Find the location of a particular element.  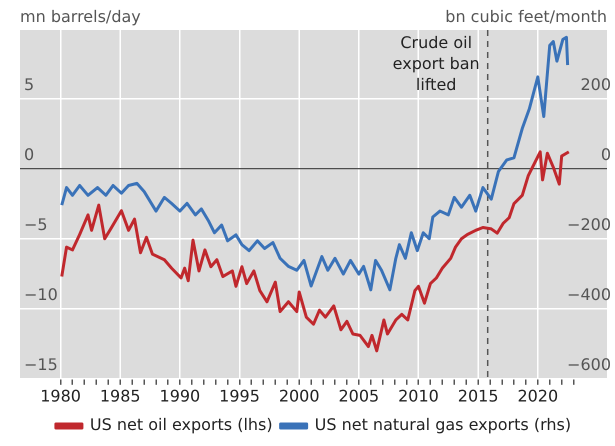

y2-axis-title: bn cubic feet/month is located at coordinates (526, 16).